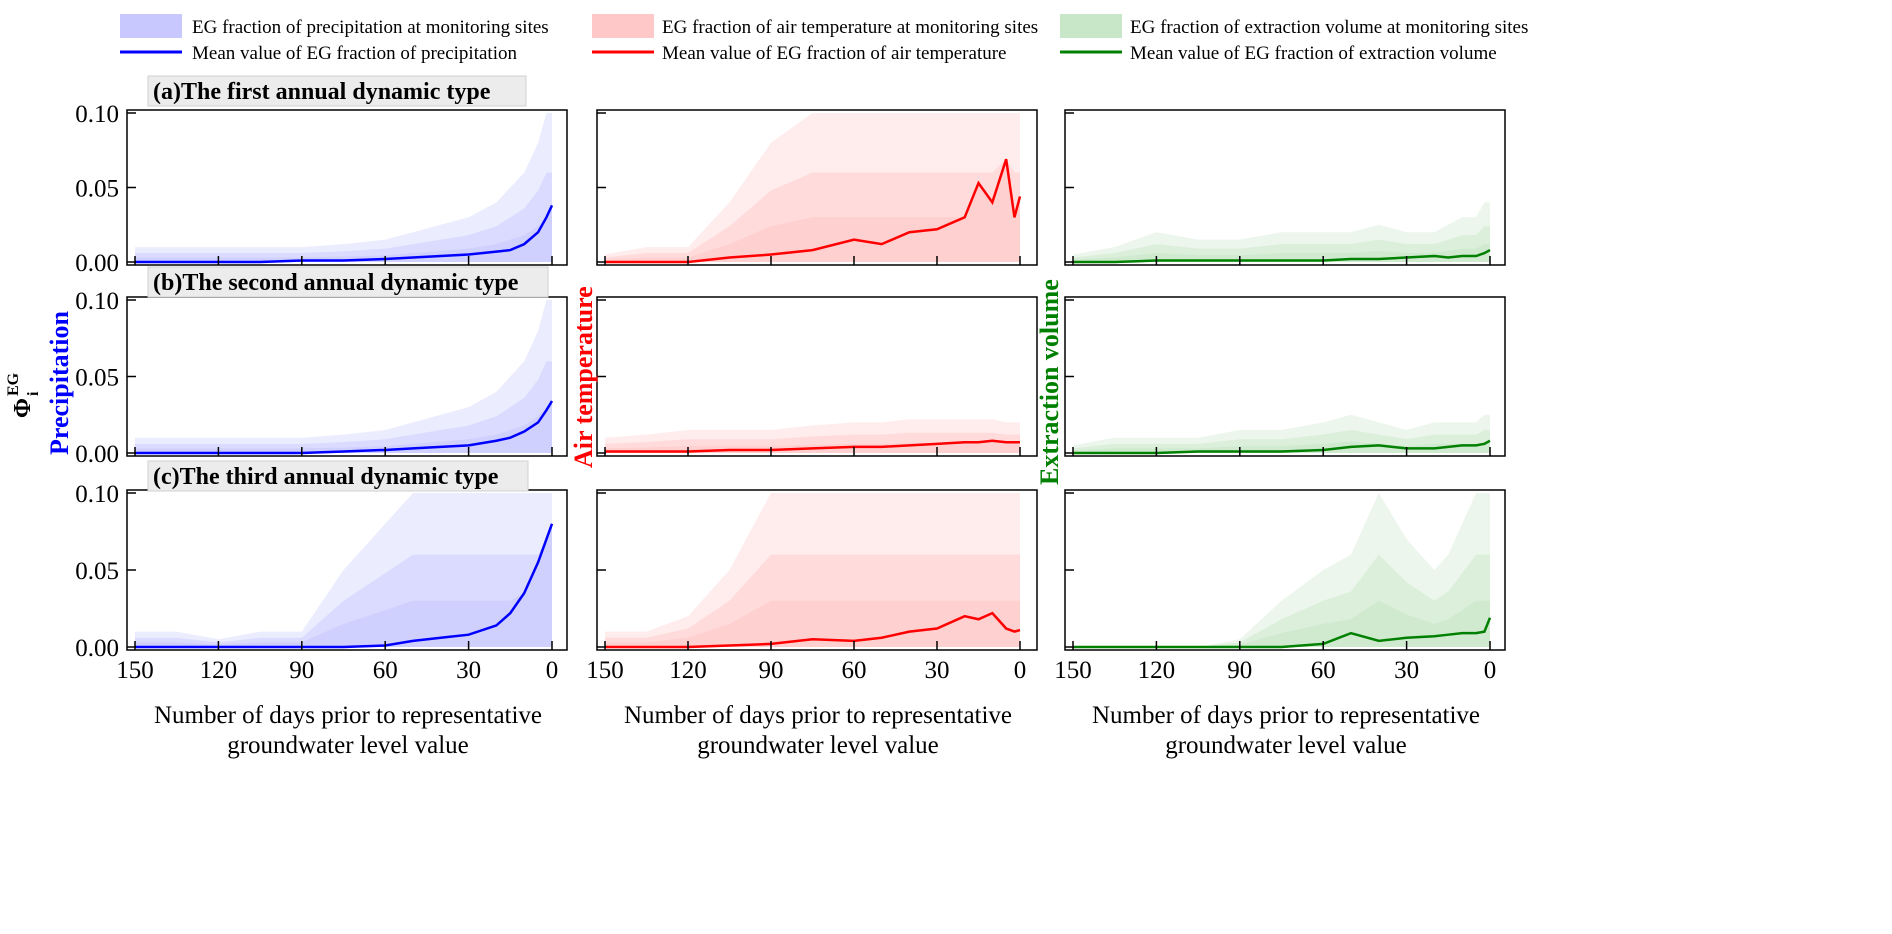 Image resolution: width=1892 pixels, height=934 pixels. I want to click on plot-area-precipitation-row1, so click(347, 187).